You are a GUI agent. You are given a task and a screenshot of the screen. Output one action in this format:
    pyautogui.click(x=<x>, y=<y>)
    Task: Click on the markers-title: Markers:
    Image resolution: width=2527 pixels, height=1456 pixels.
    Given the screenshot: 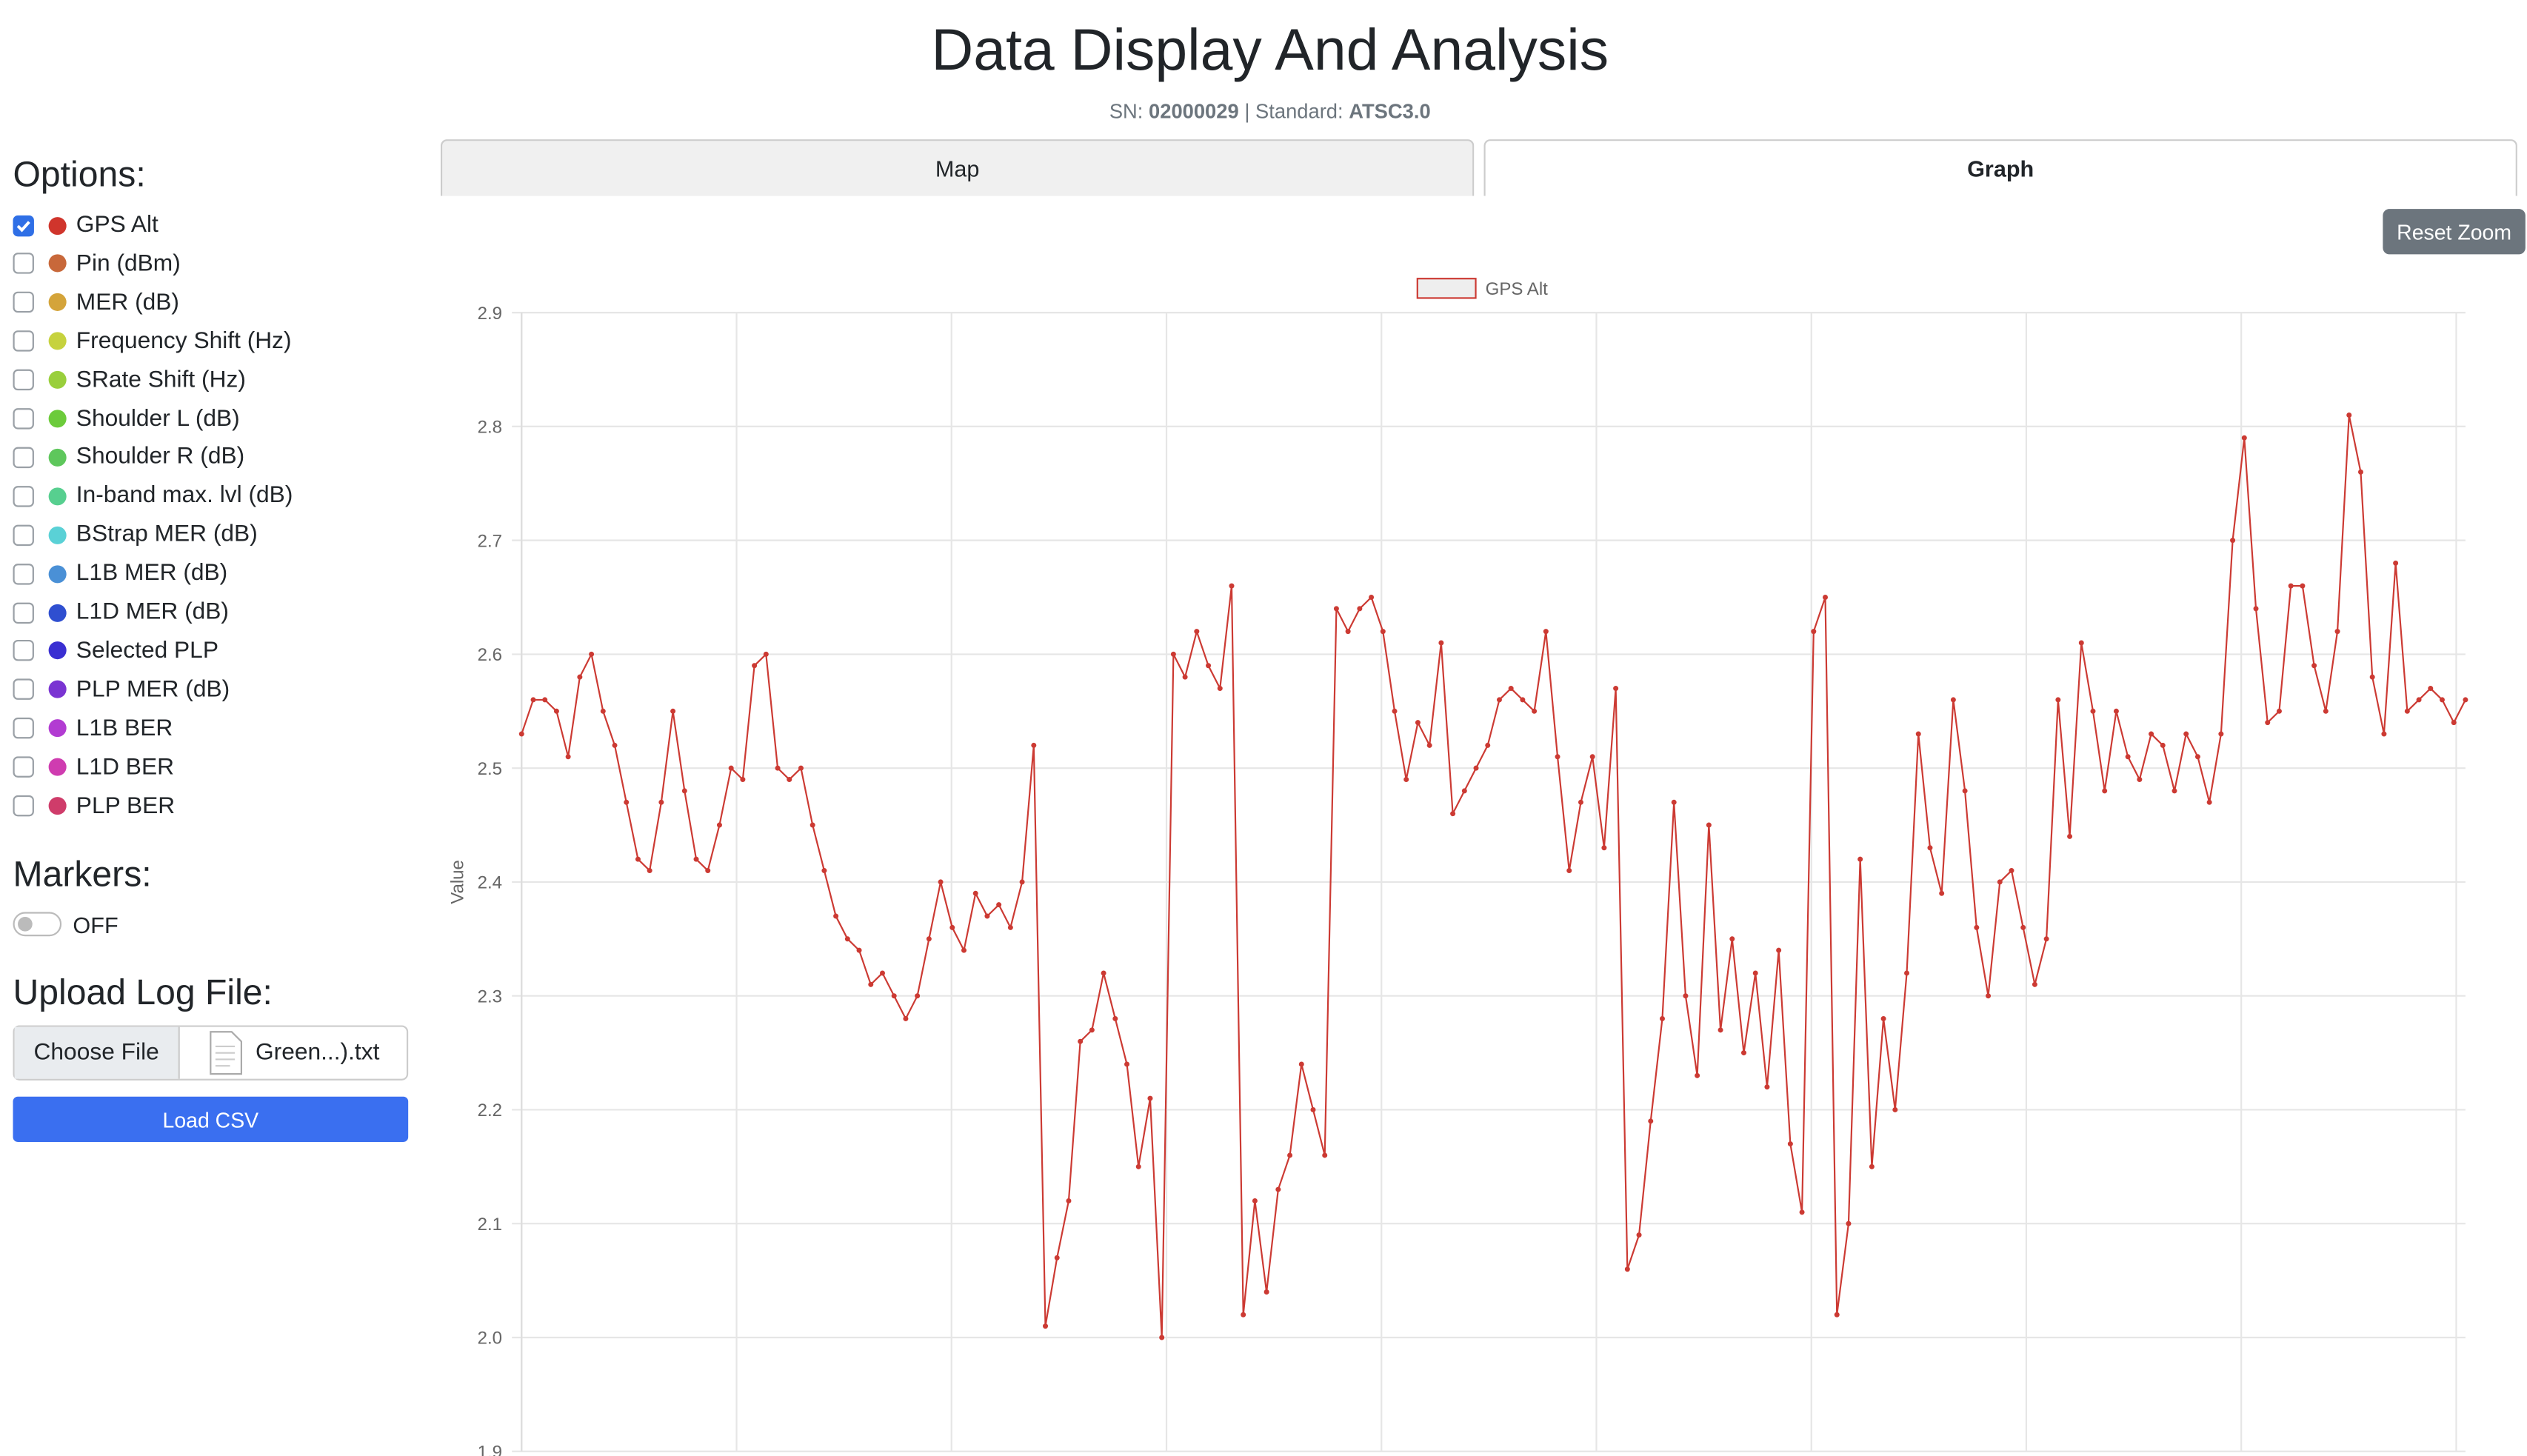 What is the action you would take?
    pyautogui.click(x=82, y=874)
    